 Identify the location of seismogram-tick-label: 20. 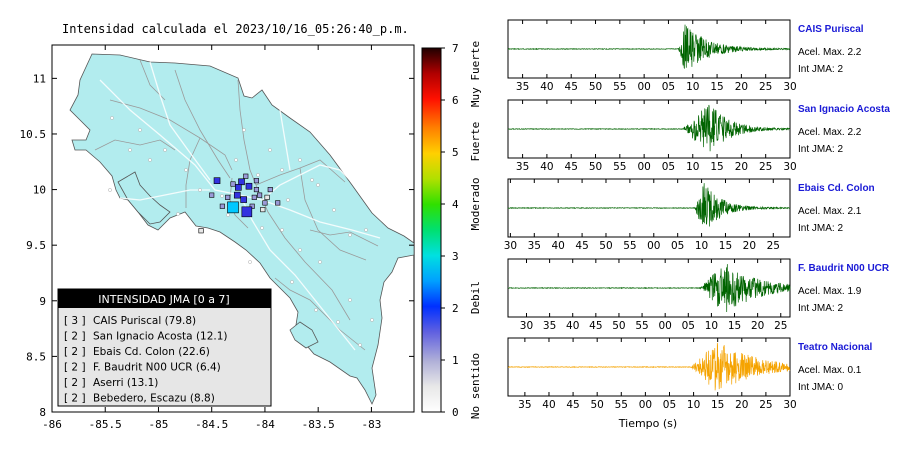
(749, 246).